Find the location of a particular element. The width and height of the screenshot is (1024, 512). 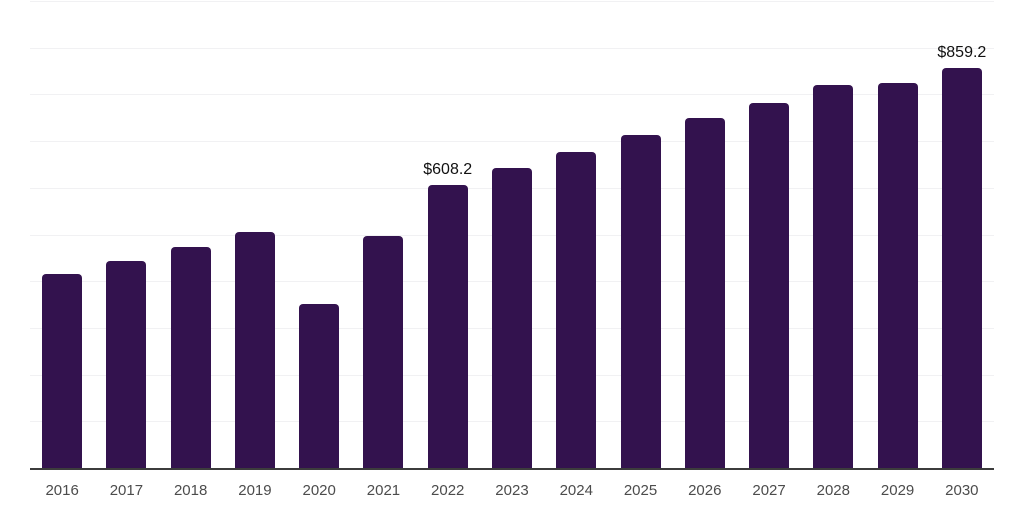

bar-column-2026 is located at coordinates (705, 235).